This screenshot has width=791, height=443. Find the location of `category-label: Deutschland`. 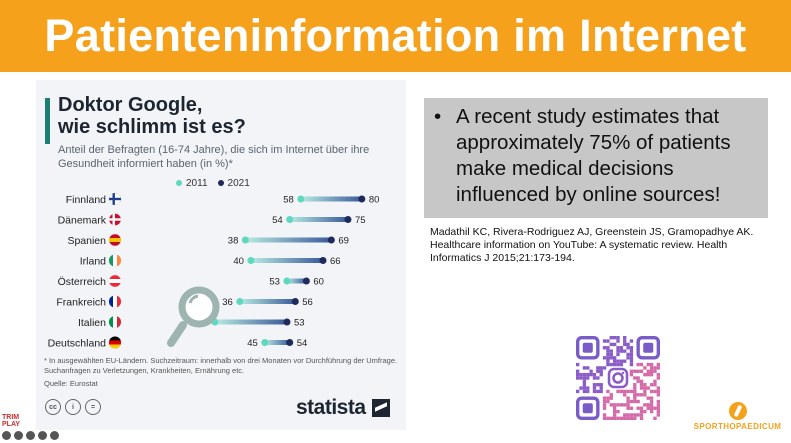

category-label: Deutschland is located at coordinates (77, 344).